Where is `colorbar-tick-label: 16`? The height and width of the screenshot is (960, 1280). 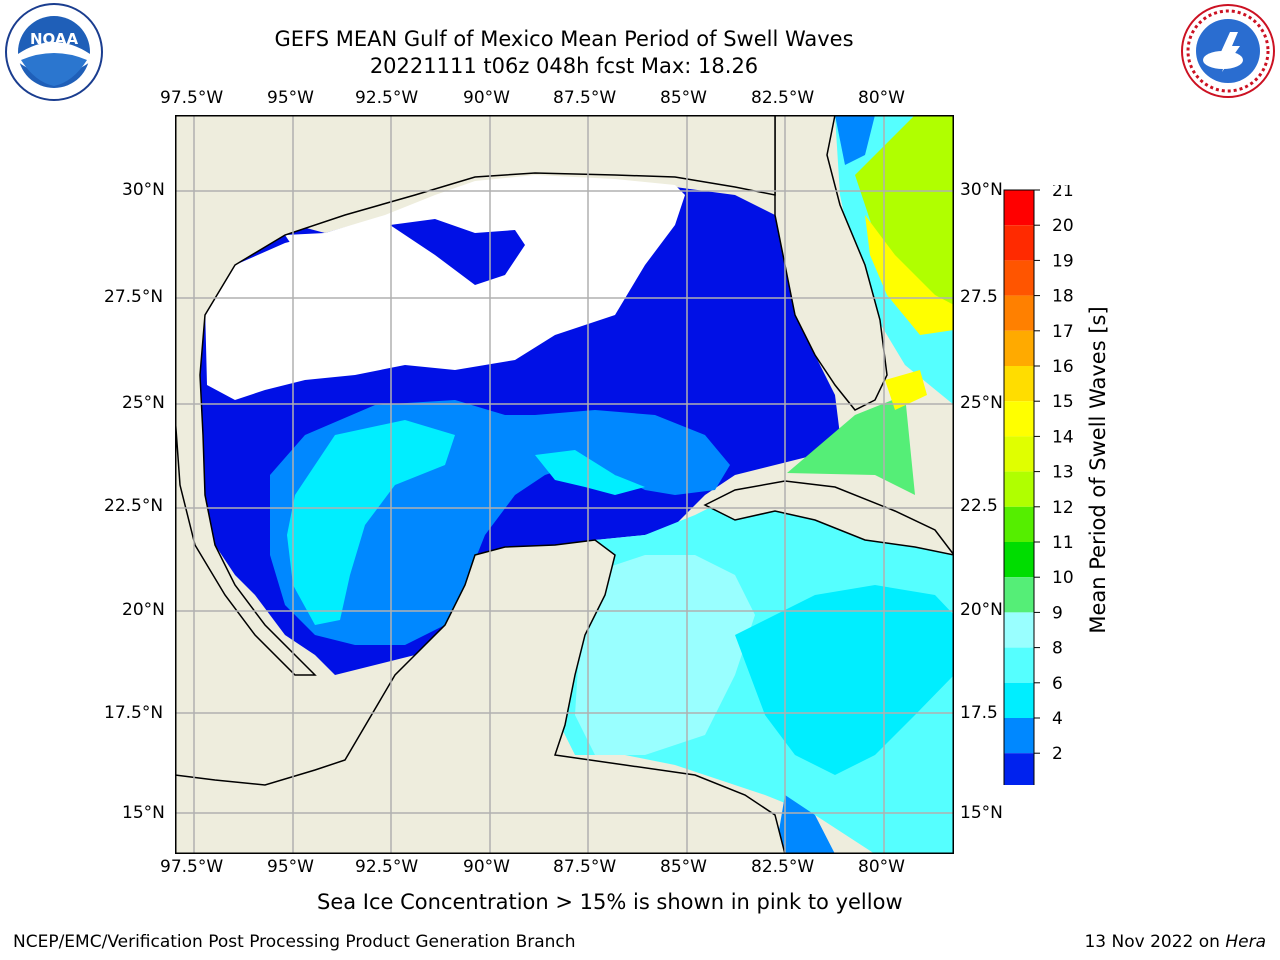
colorbar-tick-label: 16 is located at coordinates (1063, 367).